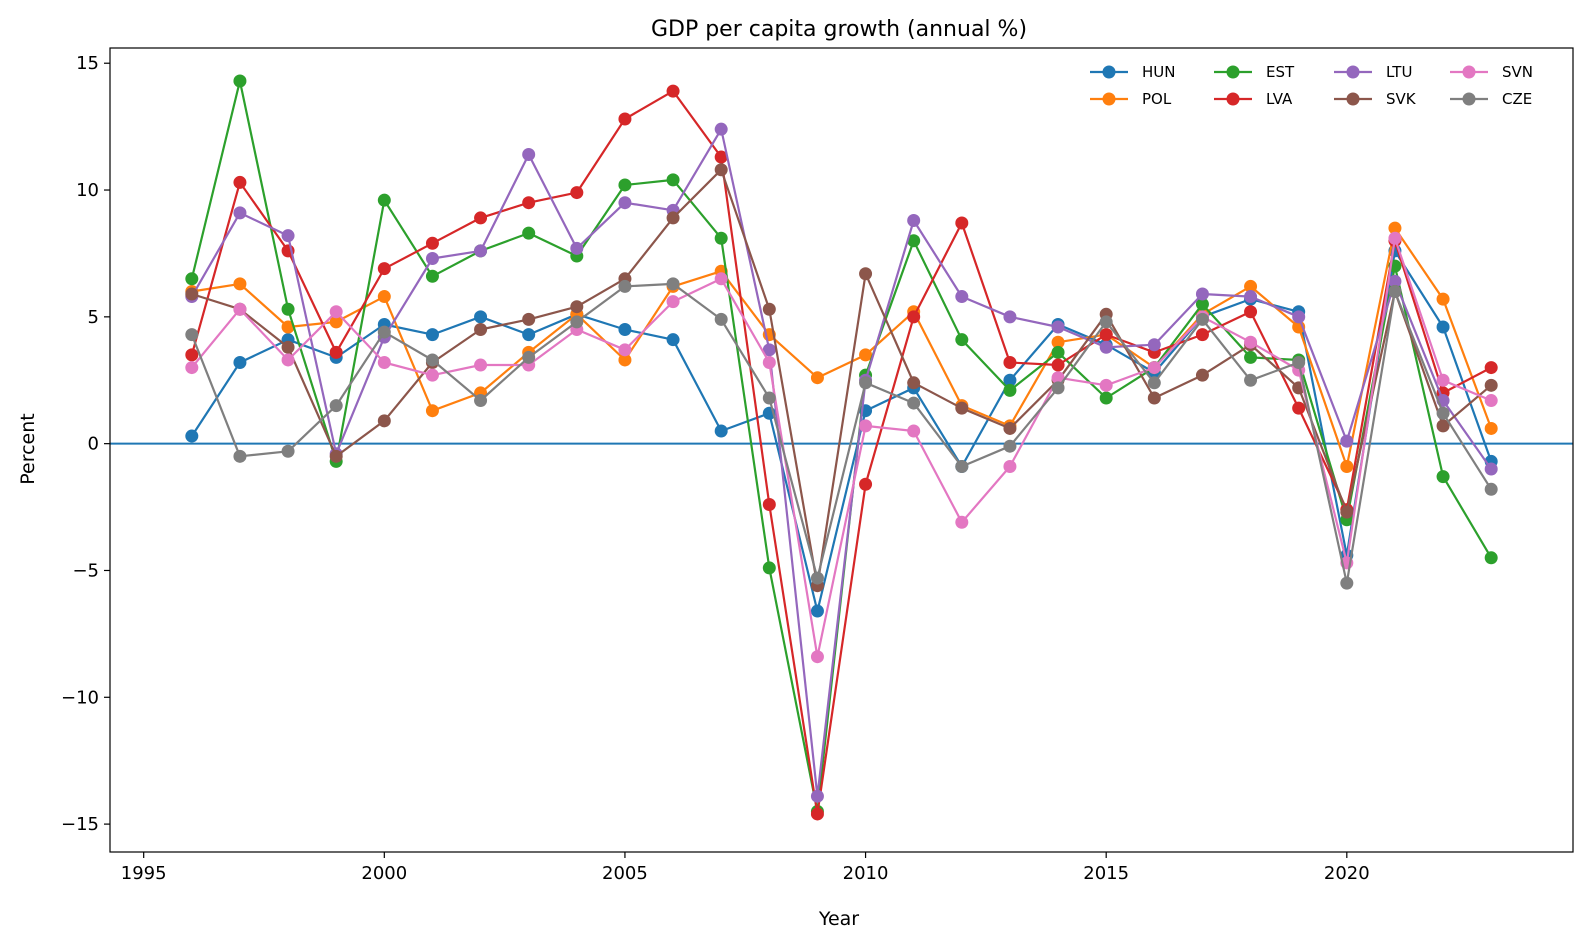 Image resolution: width=1584 pixels, height=946 pixels. What do you see at coordinates (1347, 583) in the screenshot?
I see `data-point-cze-2020` at bounding box center [1347, 583].